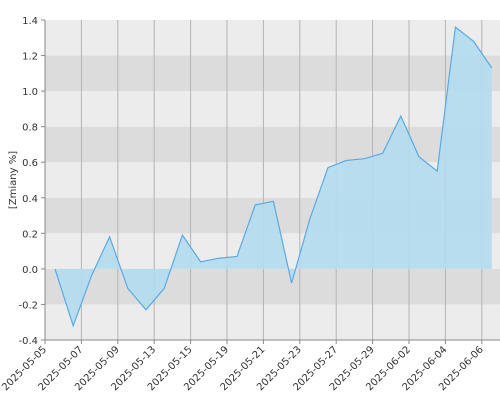 Image resolution: width=500 pixels, height=404 pixels. Describe the element at coordinates (30, 234) in the screenshot. I see `y-tick-label: 0.2` at that location.